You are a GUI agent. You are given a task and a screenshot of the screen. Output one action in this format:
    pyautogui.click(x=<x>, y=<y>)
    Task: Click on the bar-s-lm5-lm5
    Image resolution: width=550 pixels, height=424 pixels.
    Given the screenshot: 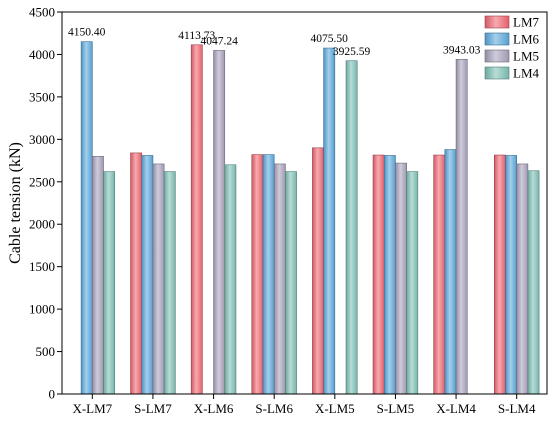 What is the action you would take?
    pyautogui.click(x=401, y=278)
    